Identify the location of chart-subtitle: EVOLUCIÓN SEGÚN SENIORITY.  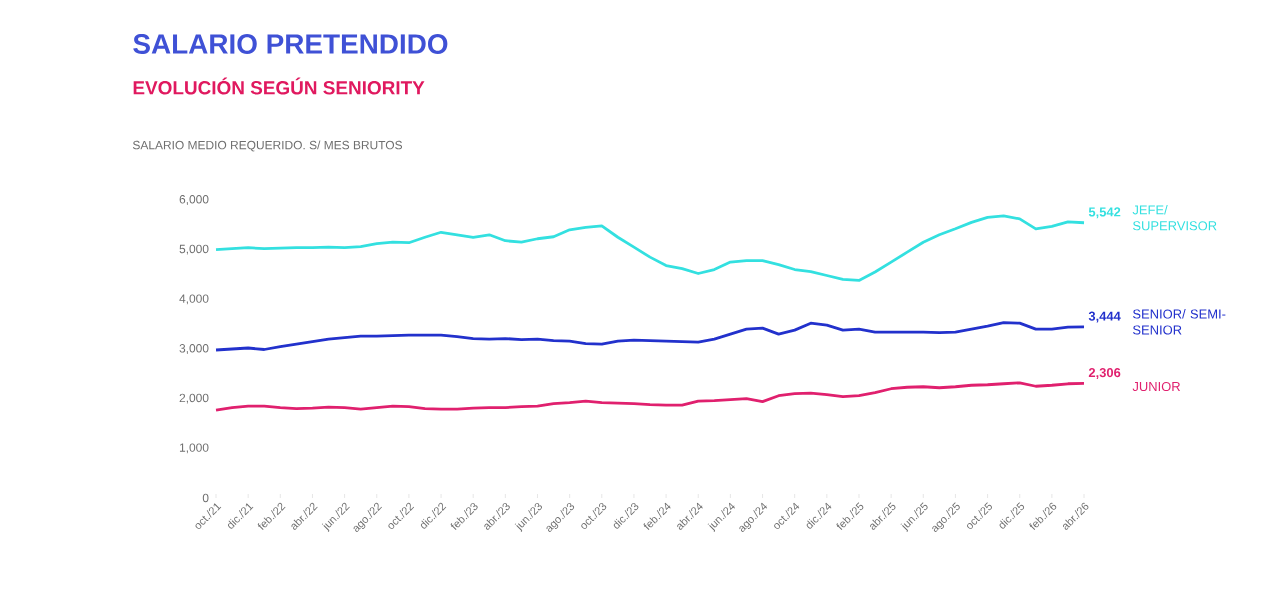
(279, 86).